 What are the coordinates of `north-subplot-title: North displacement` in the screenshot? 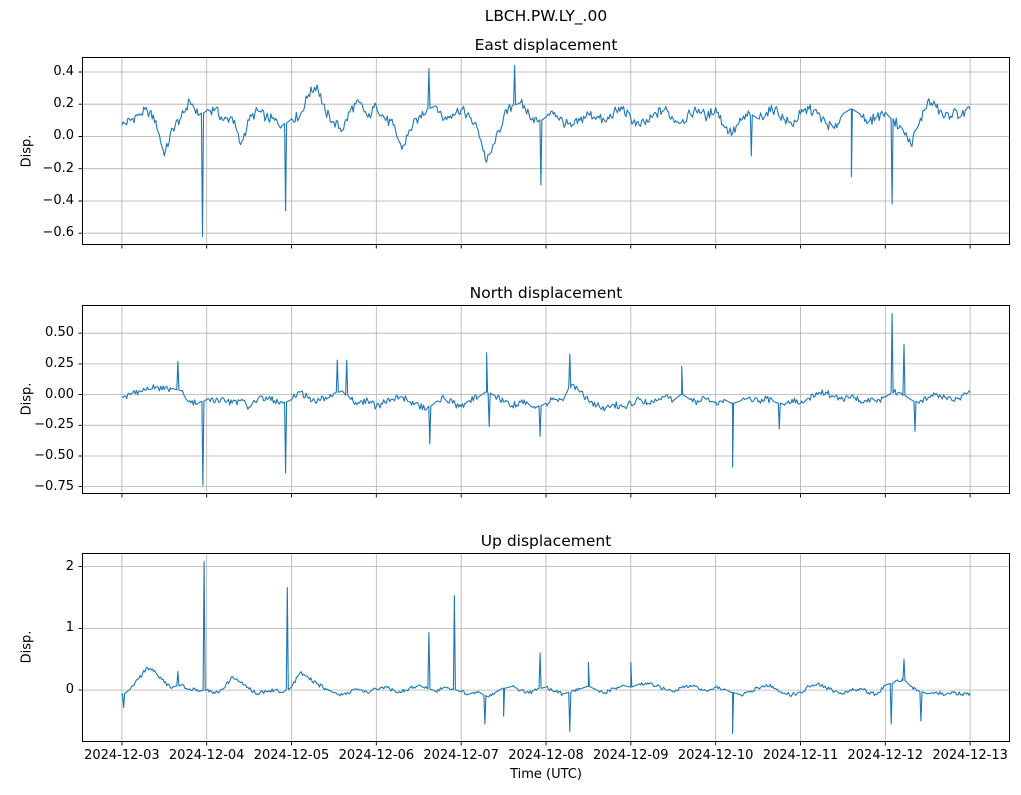 It's located at (546, 293).